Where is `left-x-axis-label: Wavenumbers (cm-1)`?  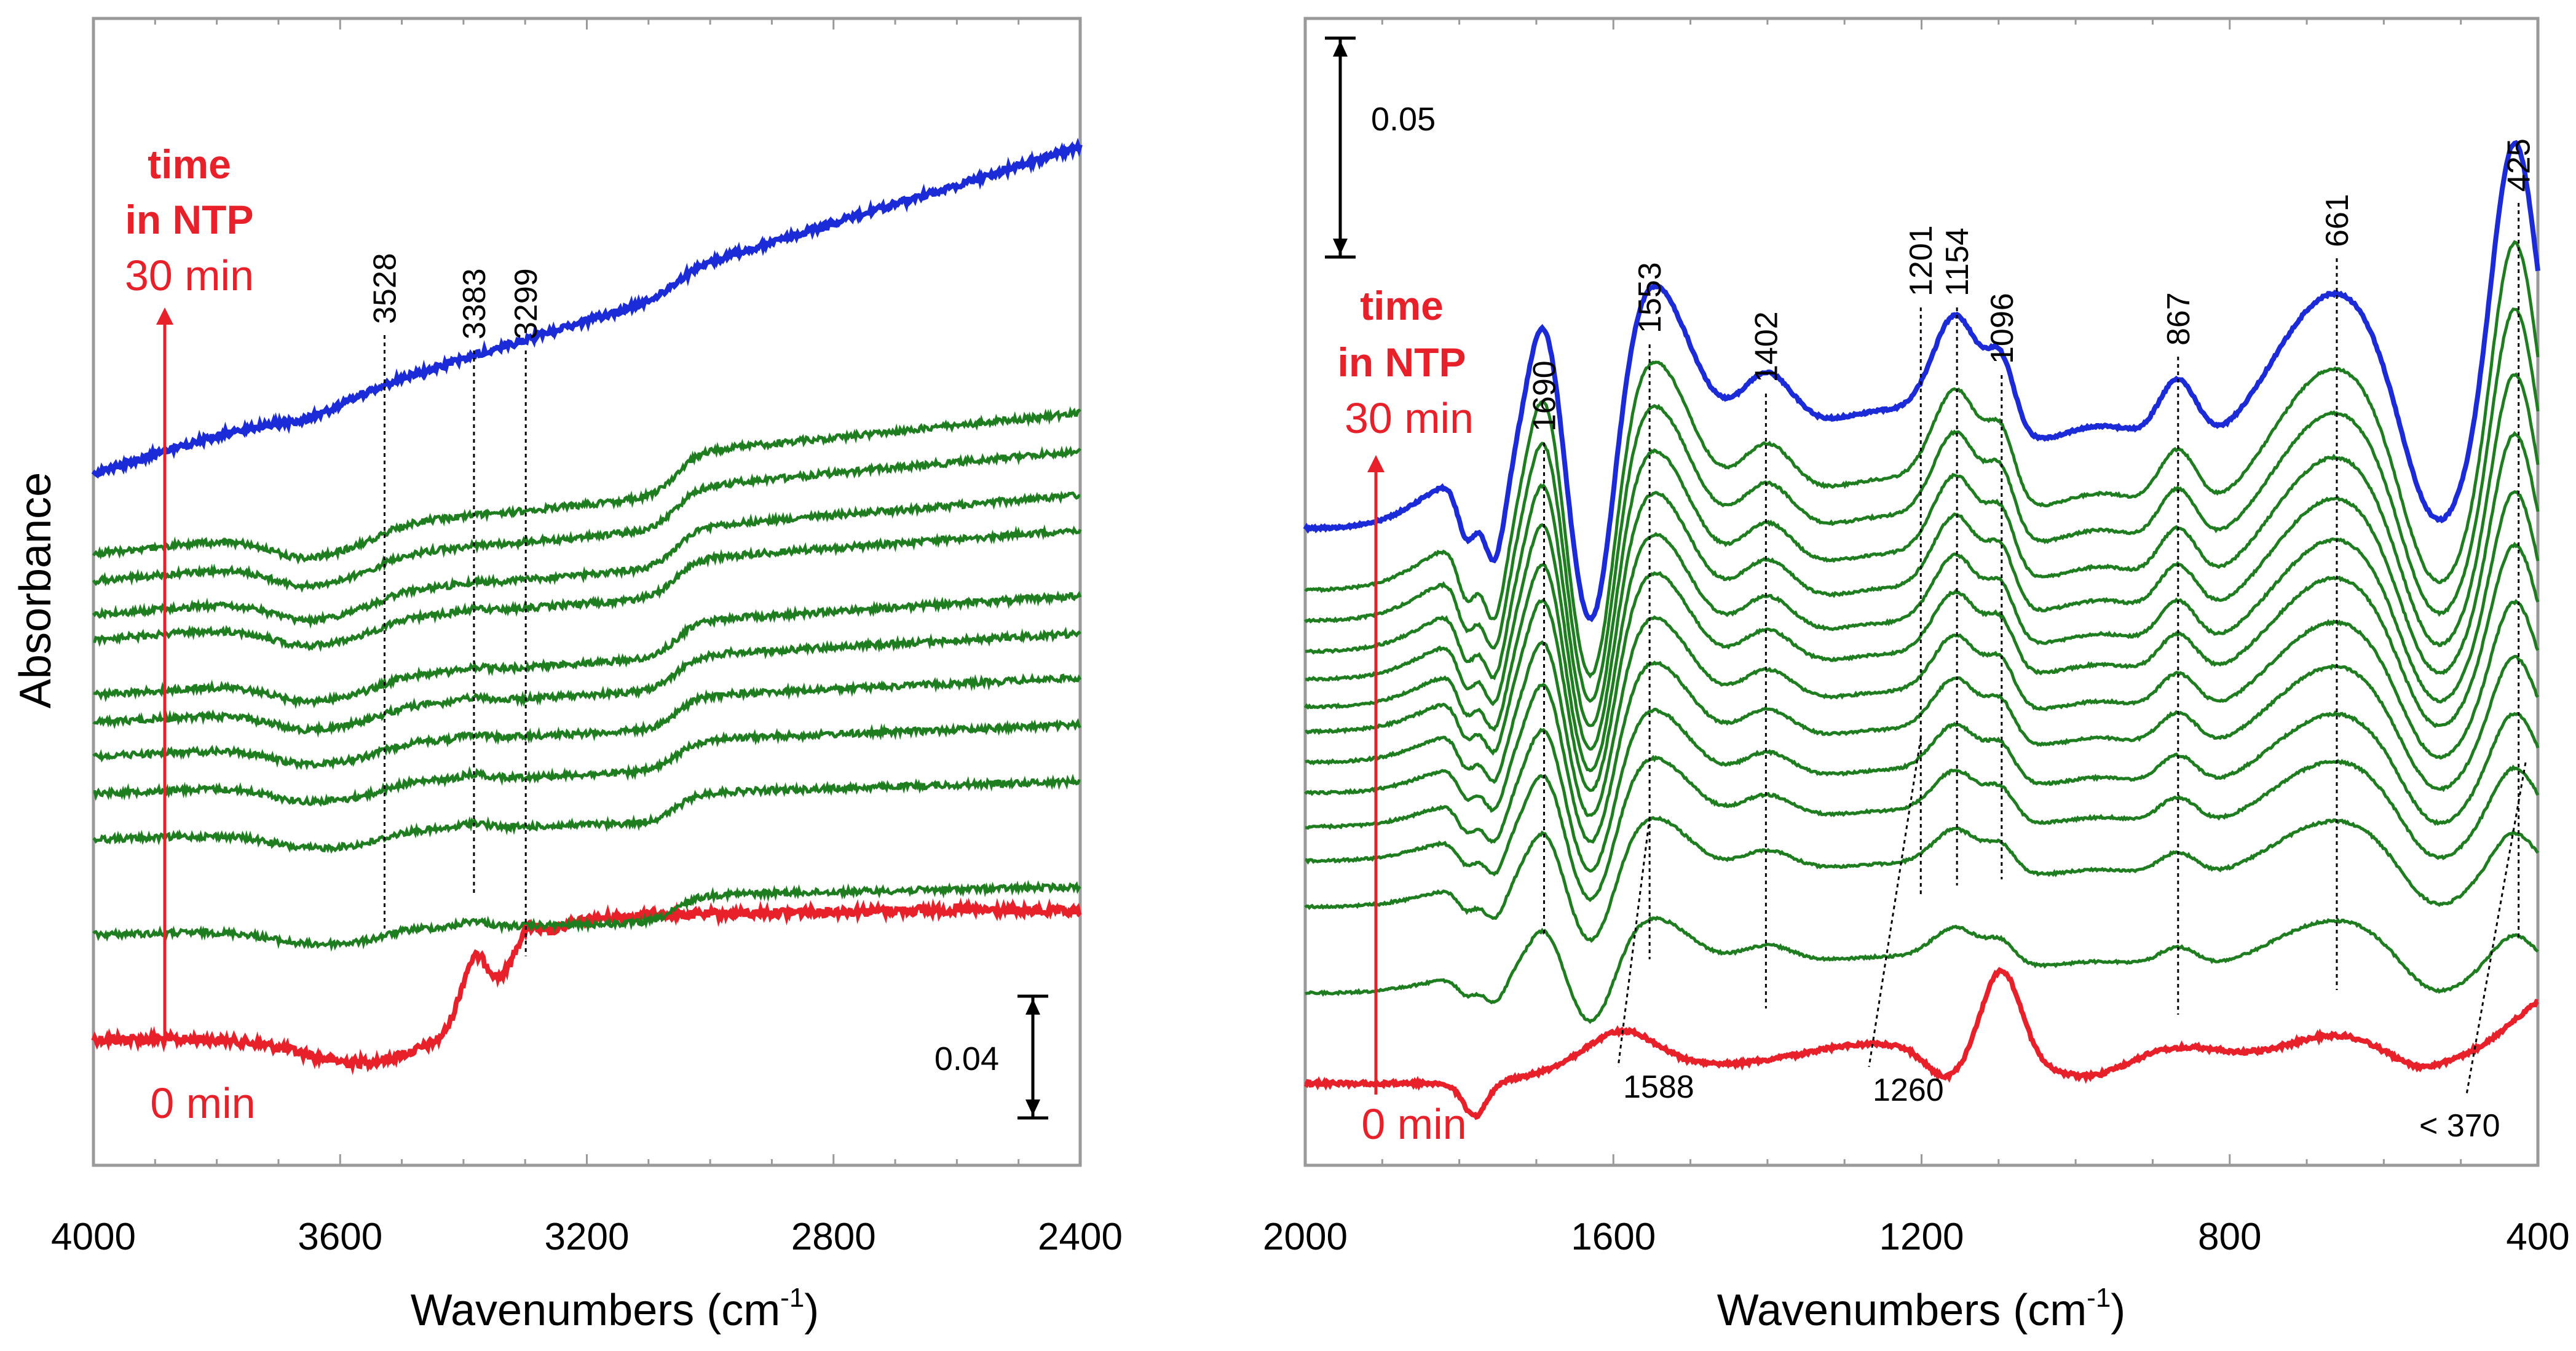 left-x-axis-label: Wavenumbers (cm-1) is located at coordinates (616, 1309).